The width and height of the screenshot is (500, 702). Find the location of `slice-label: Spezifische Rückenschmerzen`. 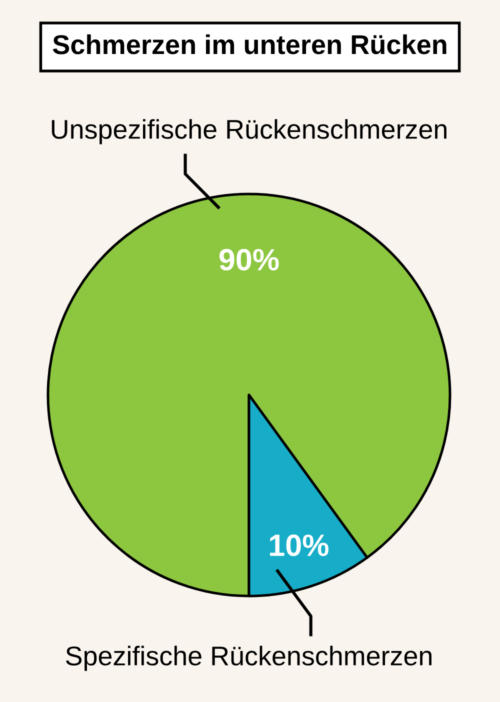

slice-label: Spezifische Rückenschmerzen is located at coordinates (249, 658).